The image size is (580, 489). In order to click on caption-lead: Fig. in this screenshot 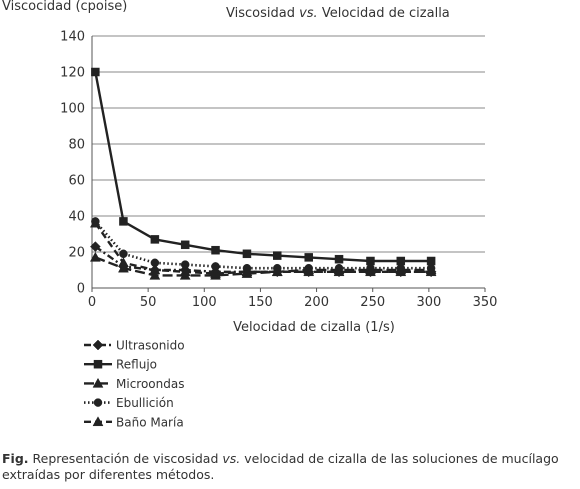, I will do `click(15, 458)`.